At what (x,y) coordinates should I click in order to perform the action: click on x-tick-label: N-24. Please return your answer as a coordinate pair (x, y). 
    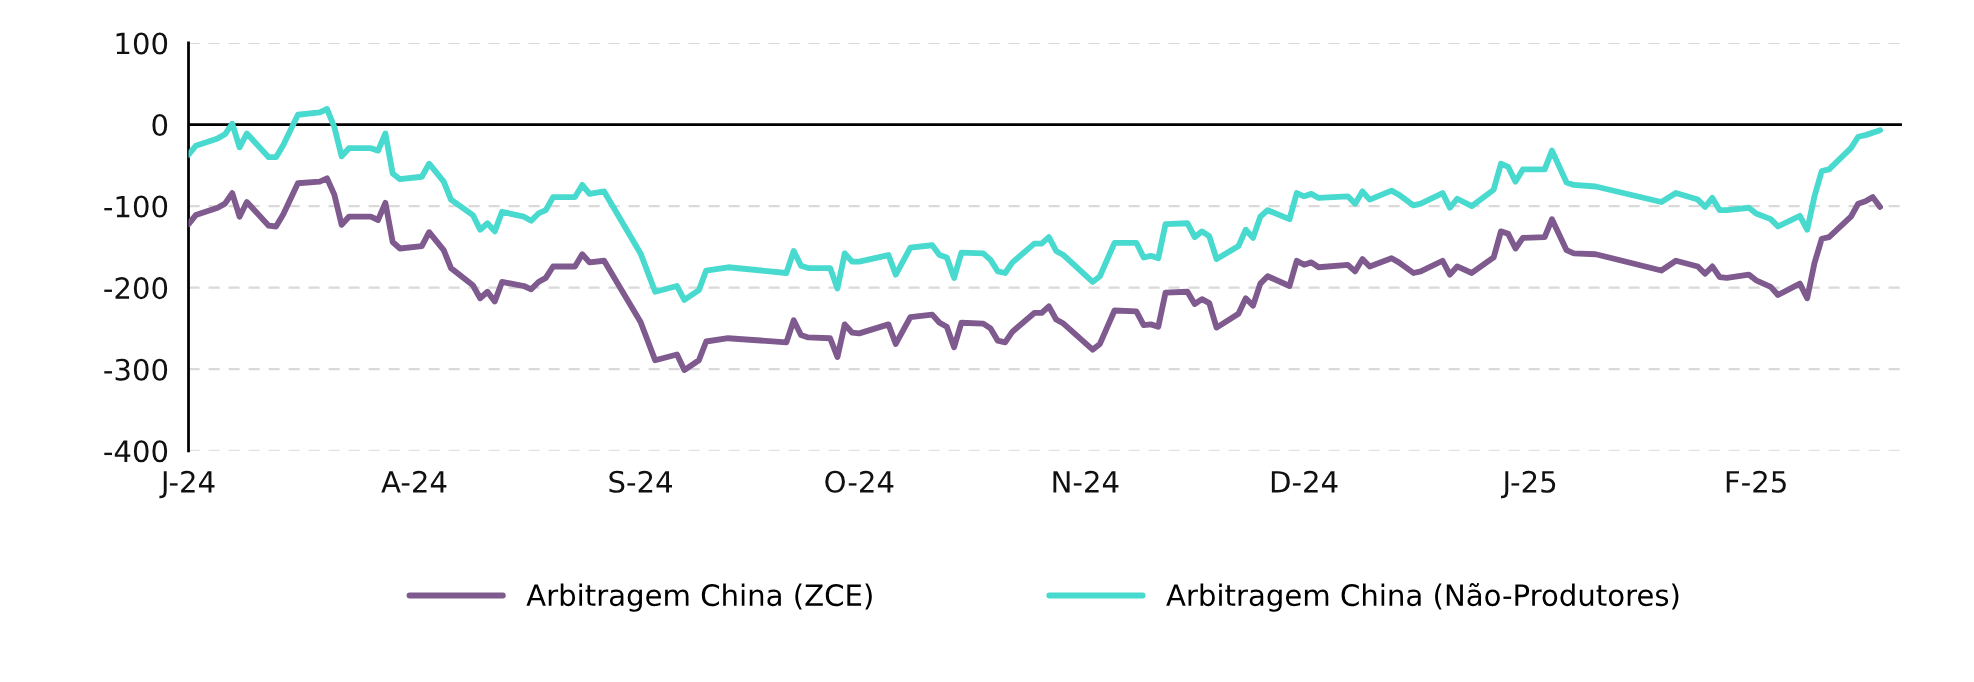
    Looking at the image, I should click on (1086, 481).